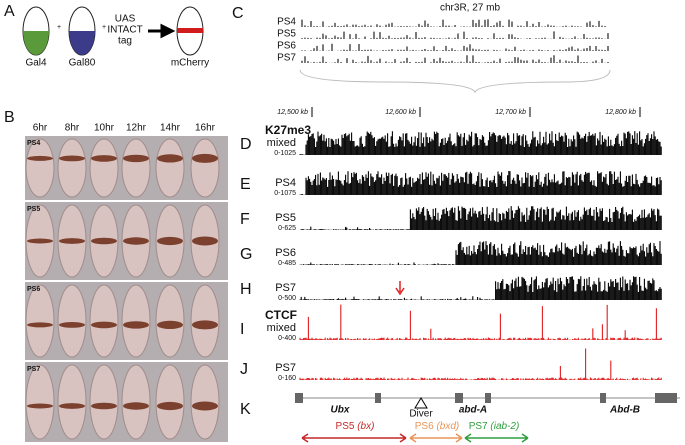 The image size is (685, 445). I want to click on range-label: 0-1025, so click(285, 153).